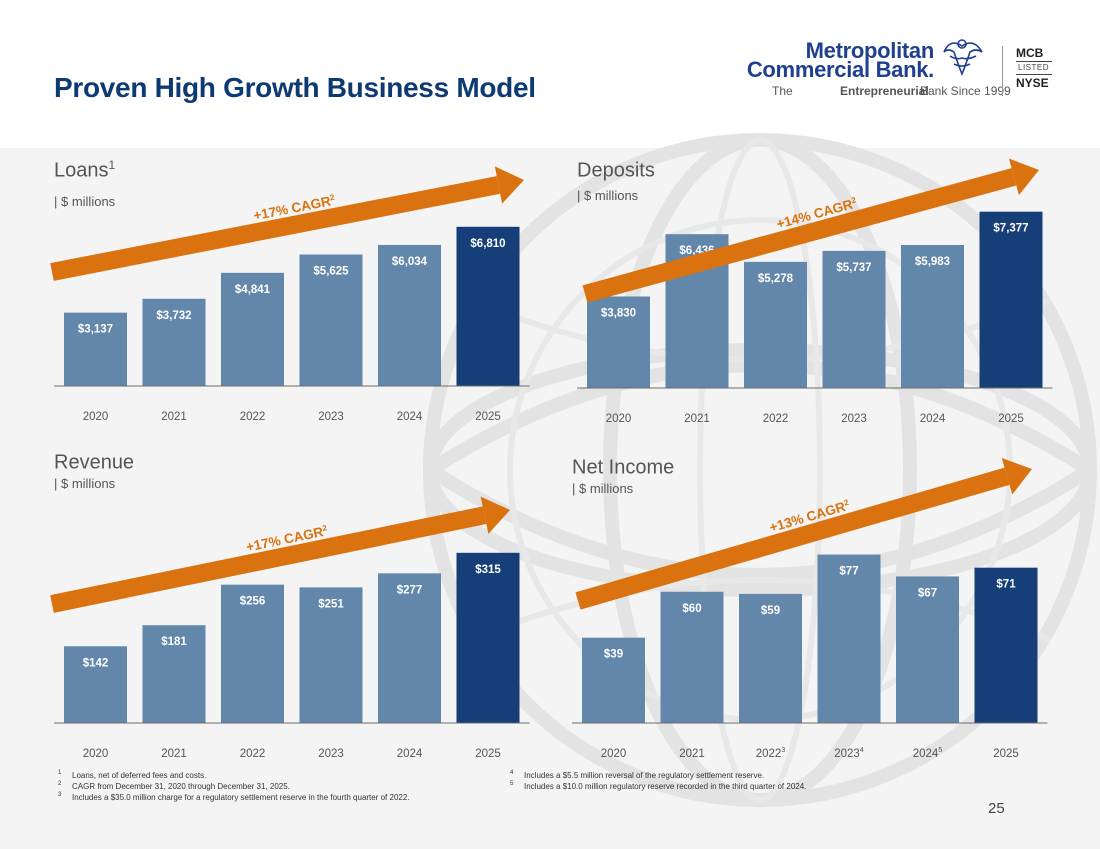 The height and width of the screenshot is (849, 1100). What do you see at coordinates (410, 262) in the screenshot?
I see `data-label: $6,034` at bounding box center [410, 262].